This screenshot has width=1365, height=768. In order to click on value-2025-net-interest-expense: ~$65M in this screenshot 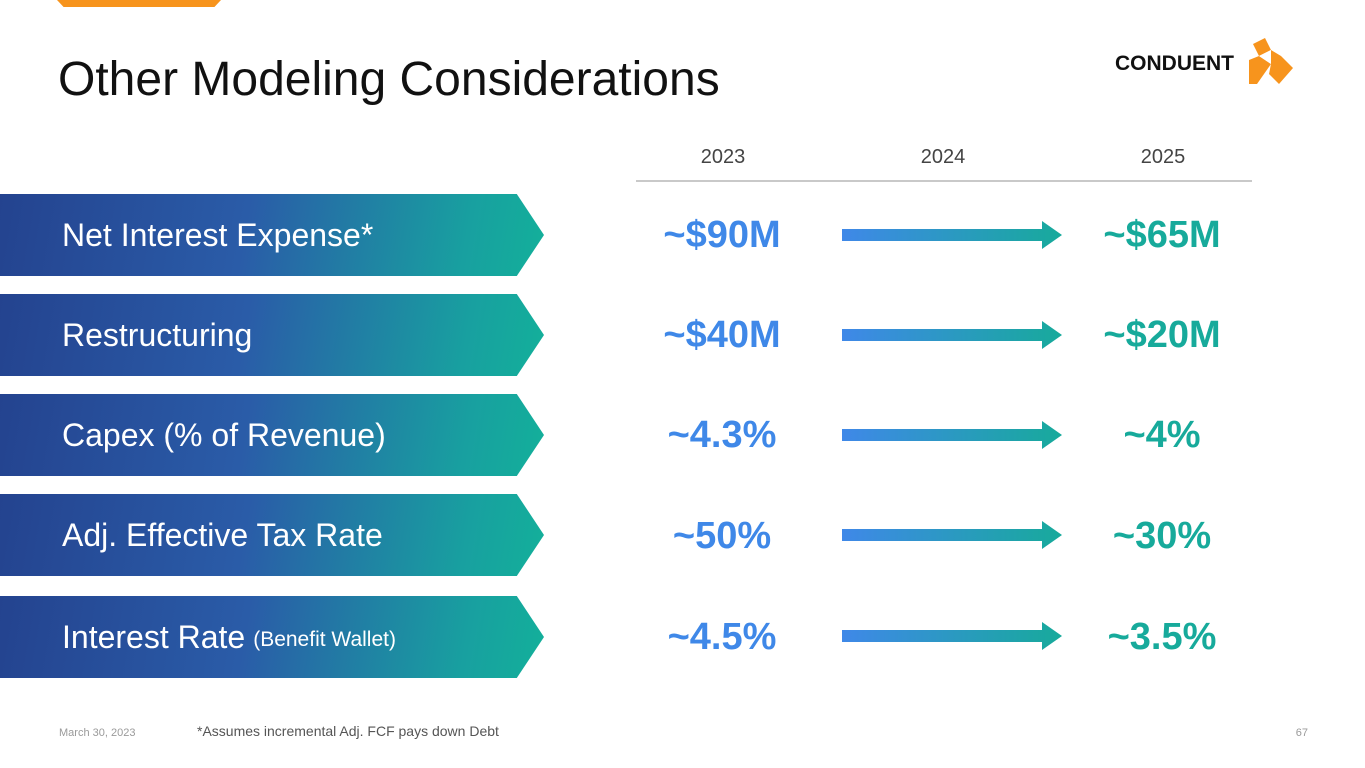, I will do `click(1162, 235)`.